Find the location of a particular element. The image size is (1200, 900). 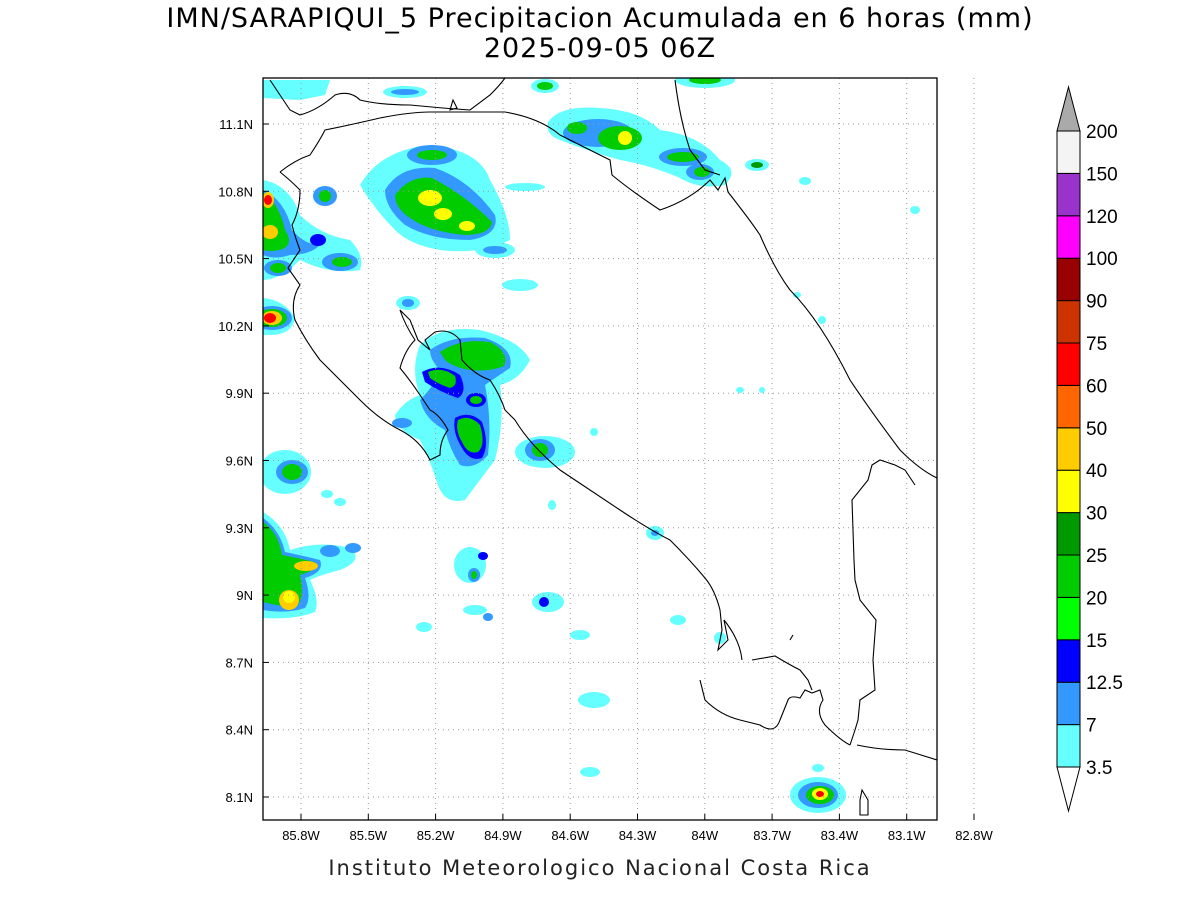

lon-tick-label: 85.8W is located at coordinates (301, 835).